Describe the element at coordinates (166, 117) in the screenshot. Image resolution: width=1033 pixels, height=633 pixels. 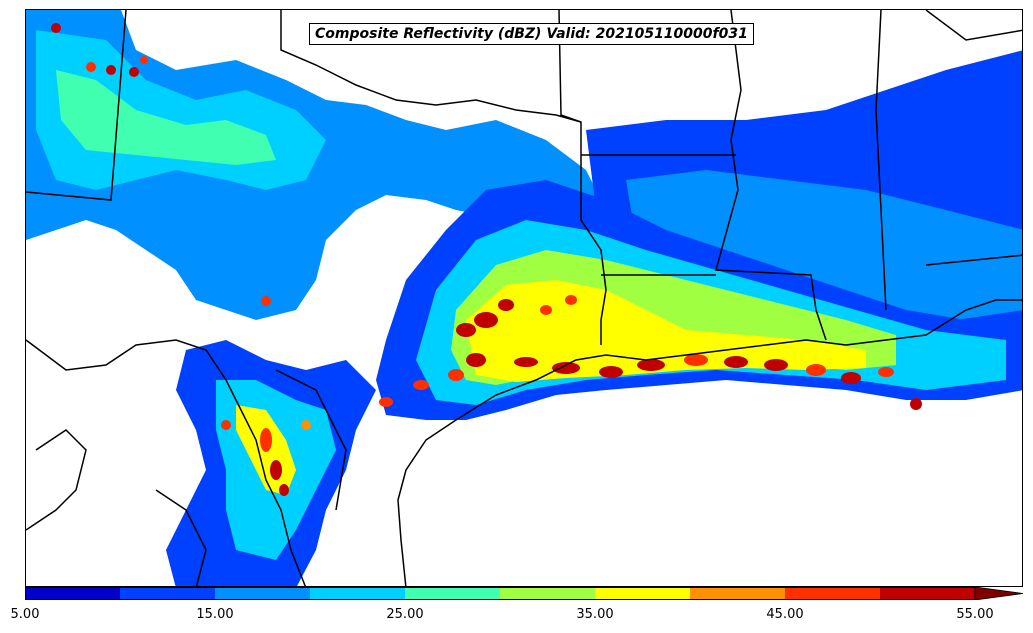
I see `echo-region-northwest-green` at that location.